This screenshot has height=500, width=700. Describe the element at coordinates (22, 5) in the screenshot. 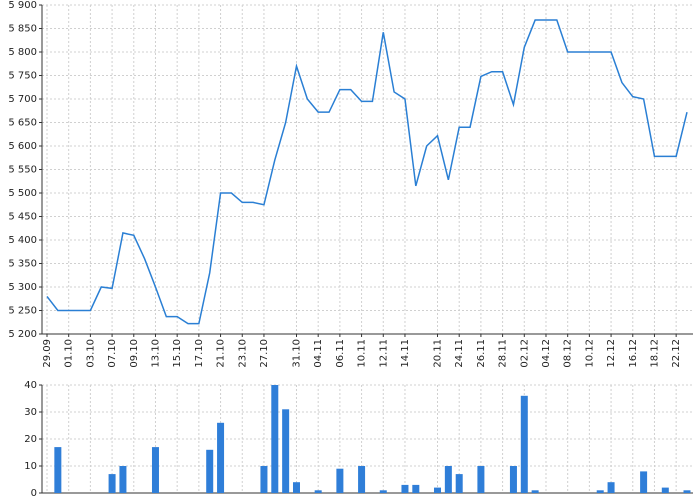

I see `y-tick-label: 5 900` at that location.